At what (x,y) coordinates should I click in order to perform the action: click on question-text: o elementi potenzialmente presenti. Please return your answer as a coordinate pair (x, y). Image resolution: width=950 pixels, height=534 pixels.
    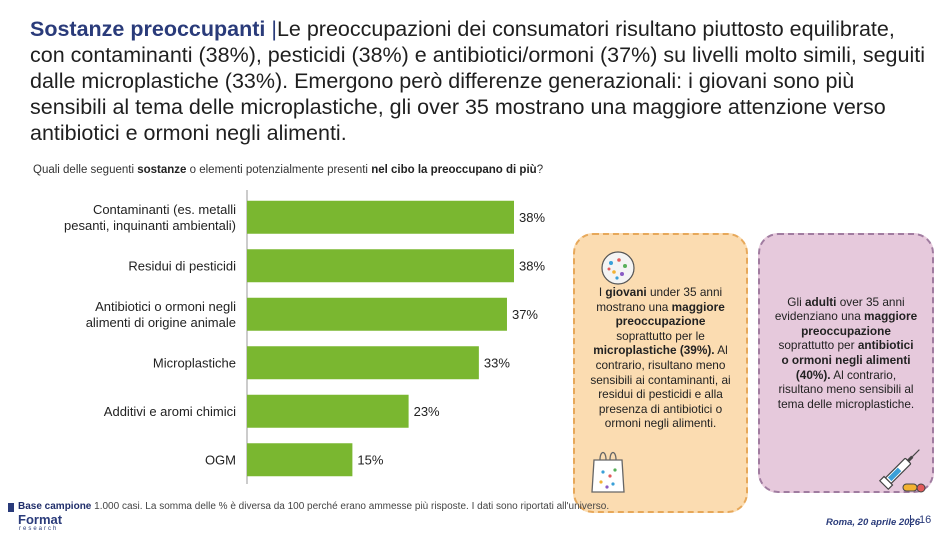
    Looking at the image, I should click on (279, 170).